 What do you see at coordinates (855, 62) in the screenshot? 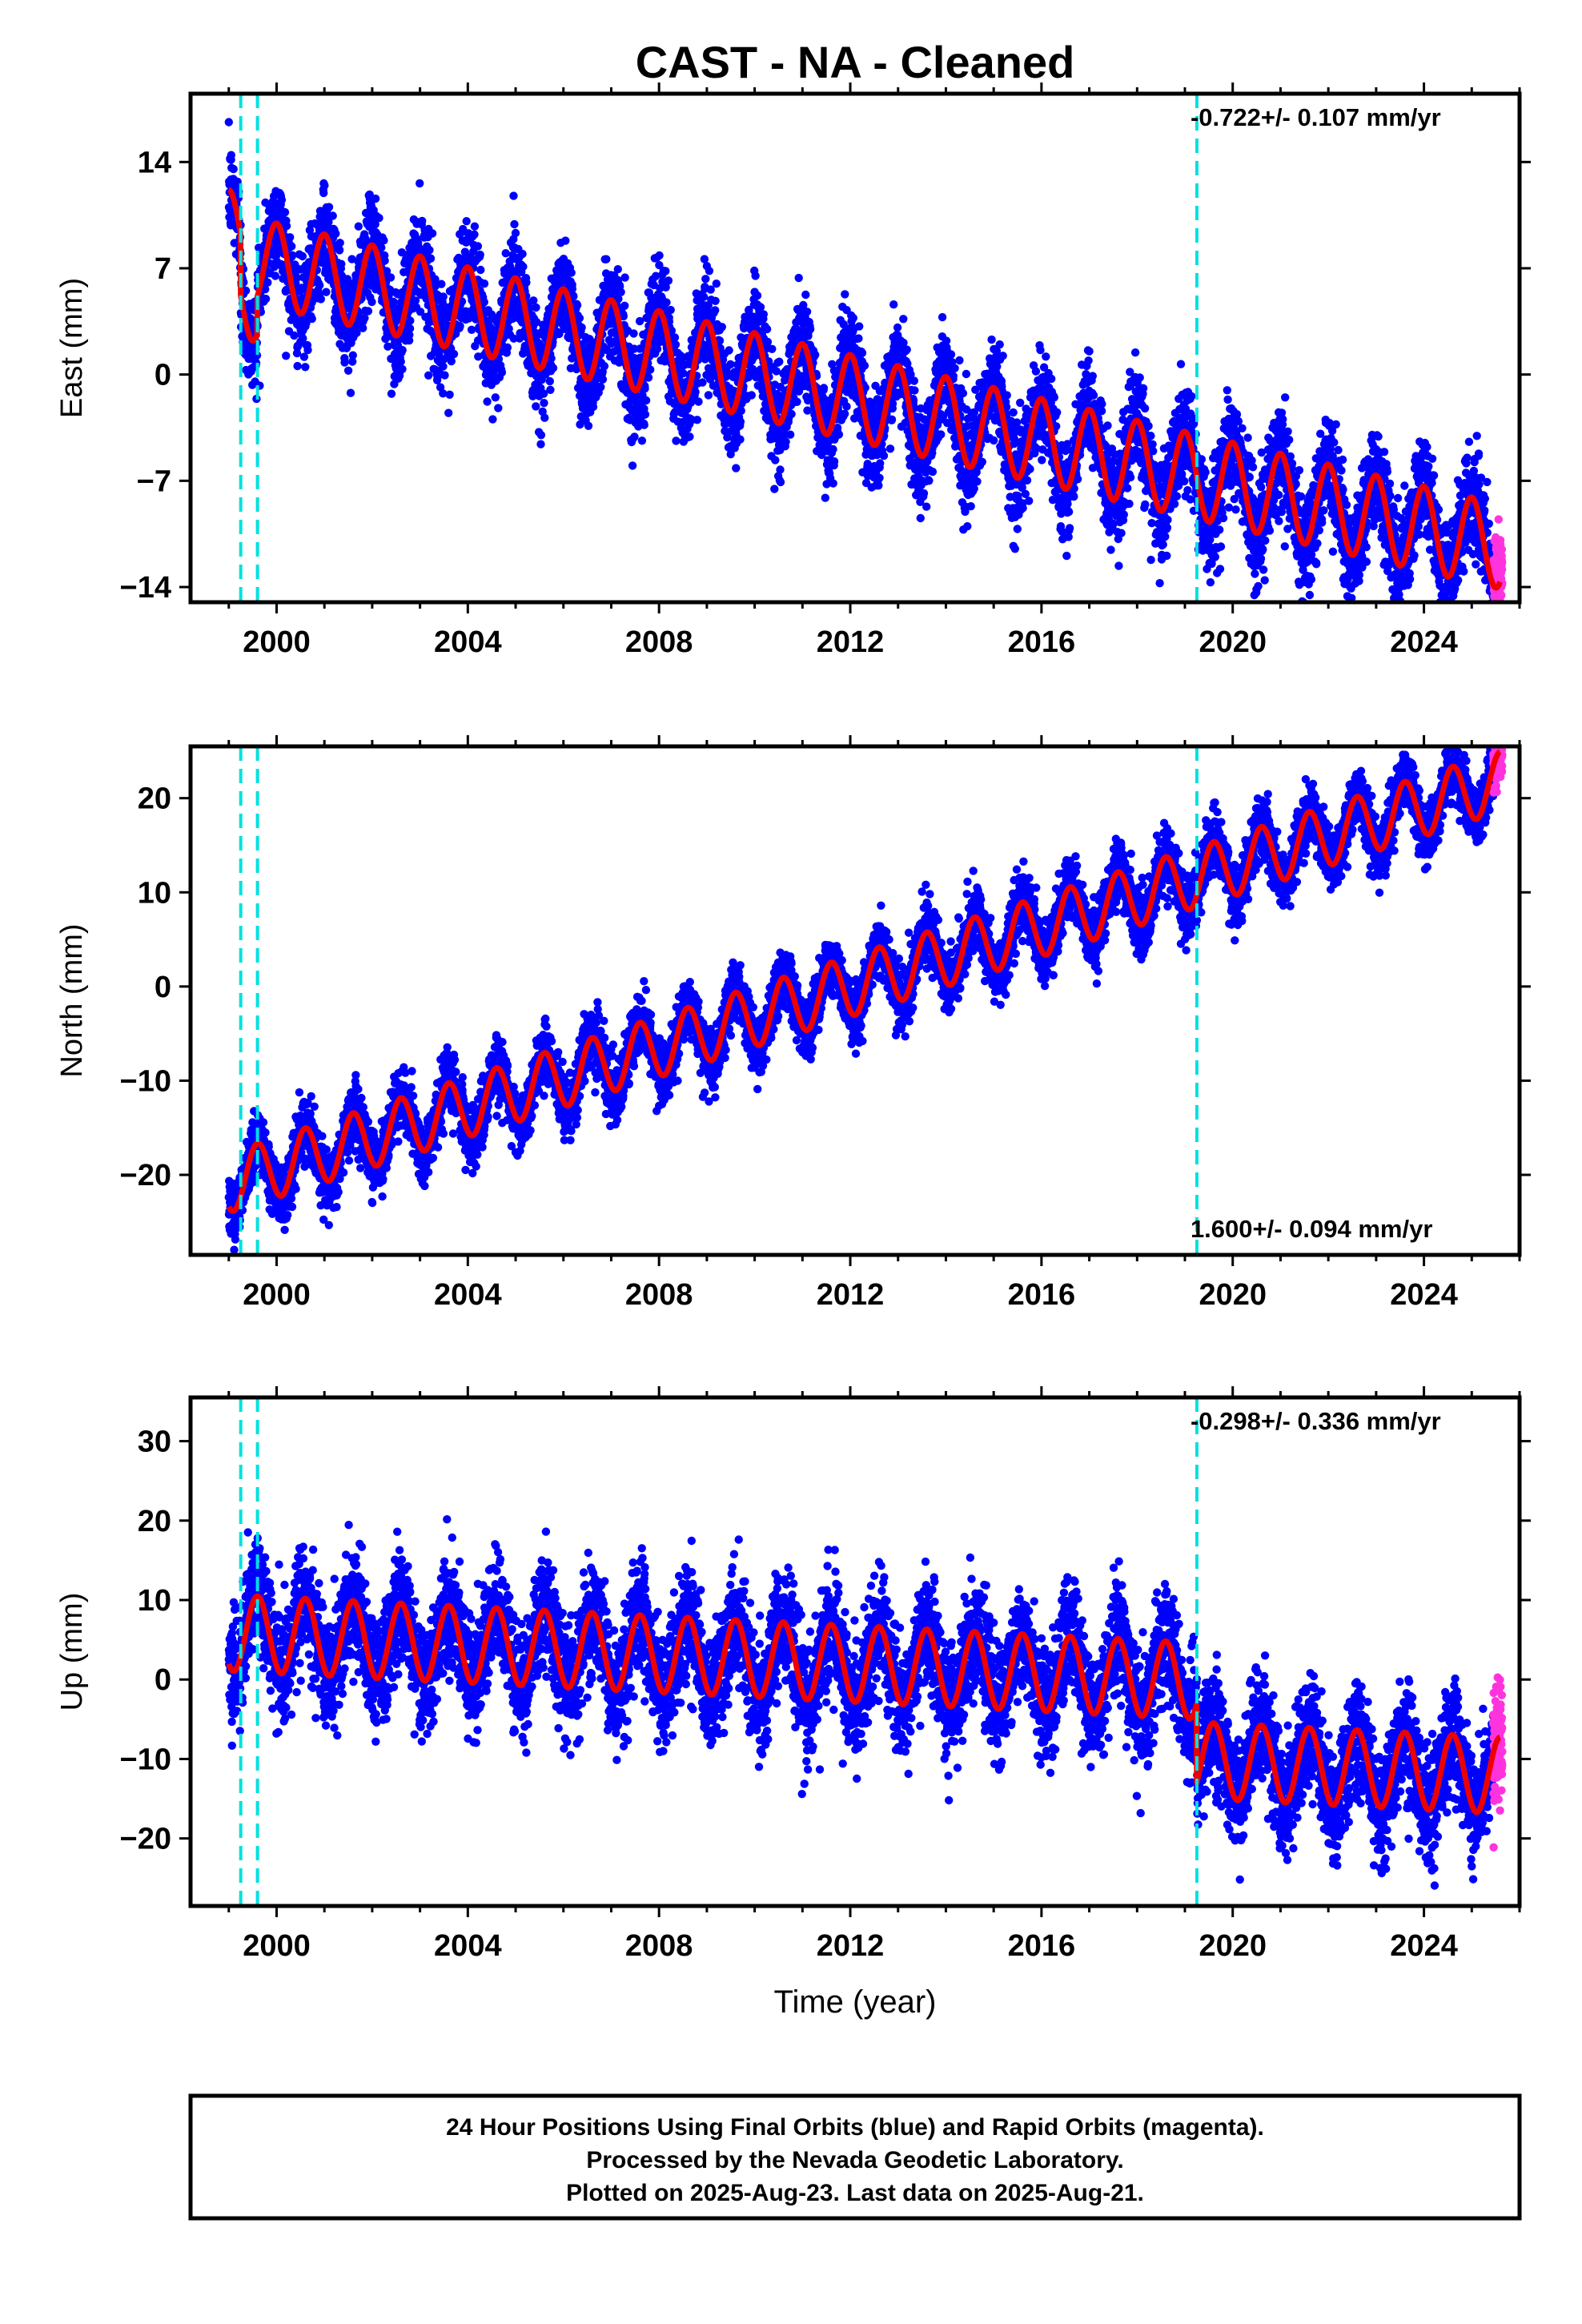
I see `figure-title: CAST - NA - Cleaned` at bounding box center [855, 62].